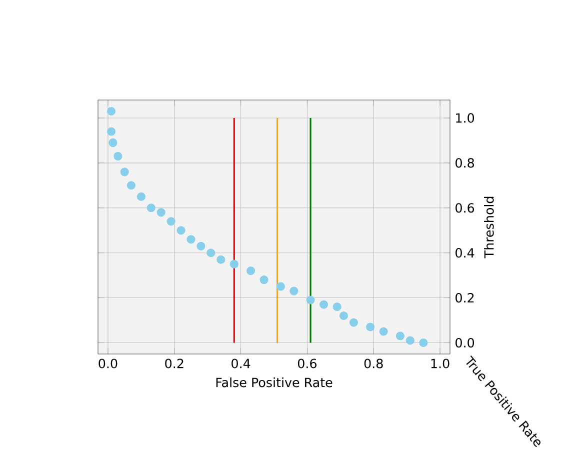  Describe the element at coordinates (174, 363) in the screenshot. I see `x-tick-label: 0.2` at that location.